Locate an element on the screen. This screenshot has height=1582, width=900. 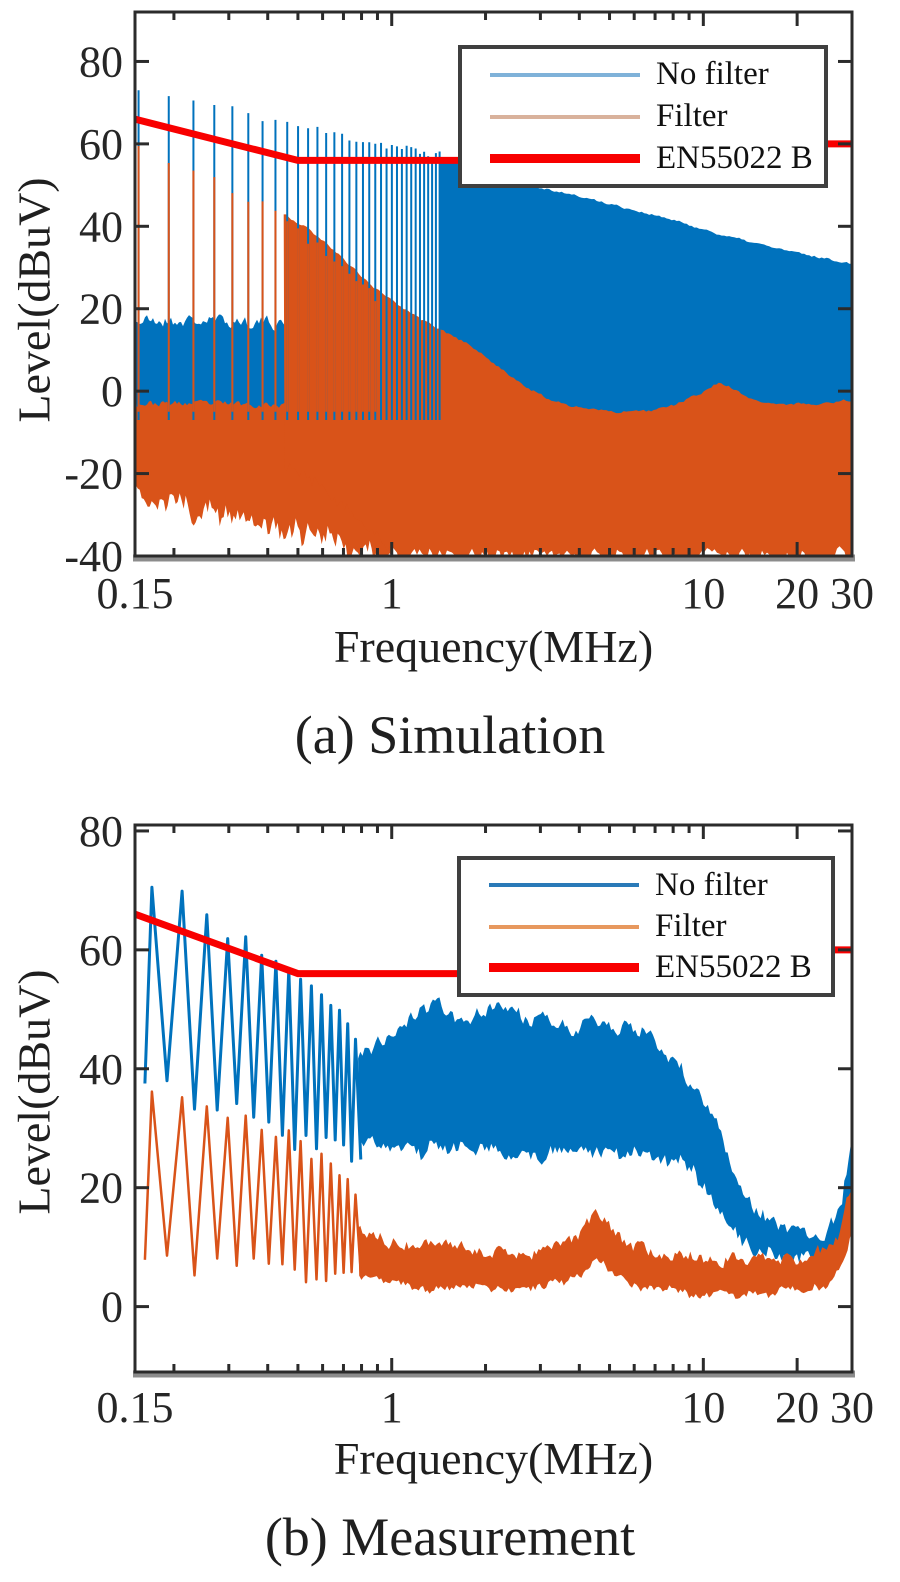
y-axis-label-a: Level(dBuV) is located at coordinates (34, 300).